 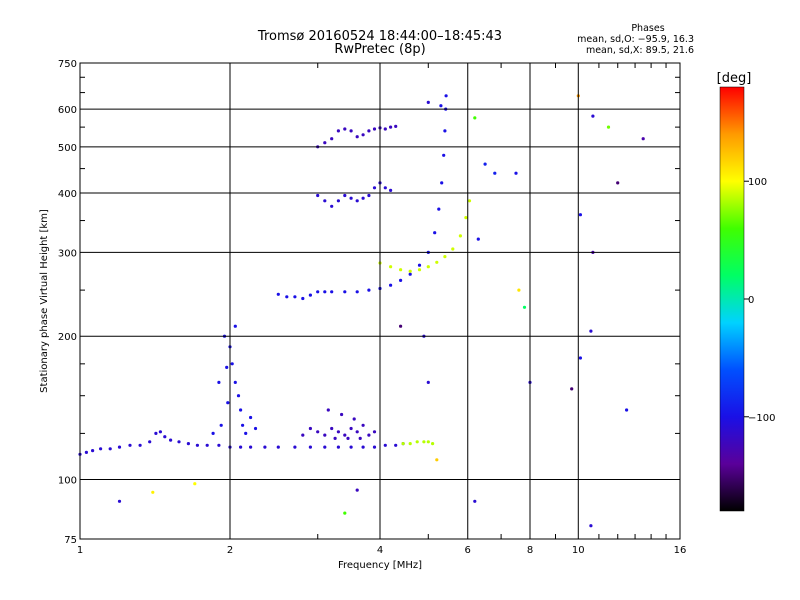 What do you see at coordinates (70, 540) in the screenshot?
I see `y-tick-label: 75` at bounding box center [70, 540].